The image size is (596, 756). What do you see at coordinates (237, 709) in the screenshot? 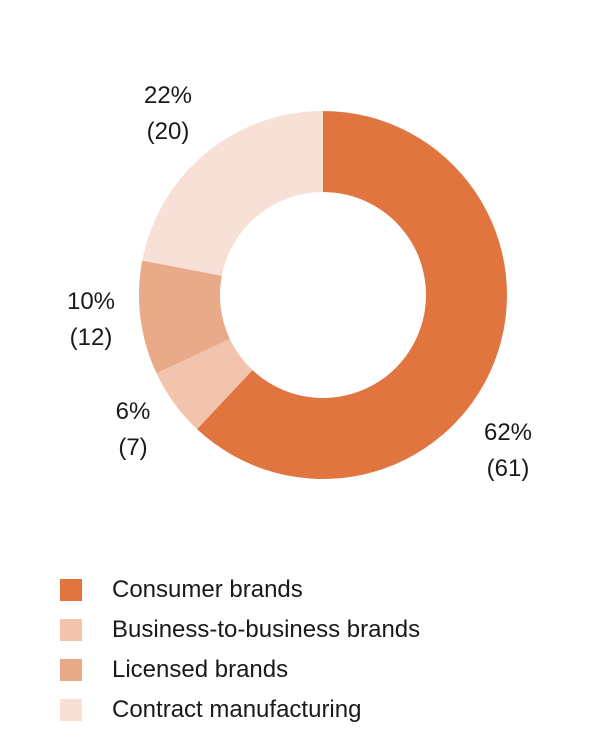
I see `legend-label-contract-manufacturing: Contract manufacturing` at bounding box center [237, 709].